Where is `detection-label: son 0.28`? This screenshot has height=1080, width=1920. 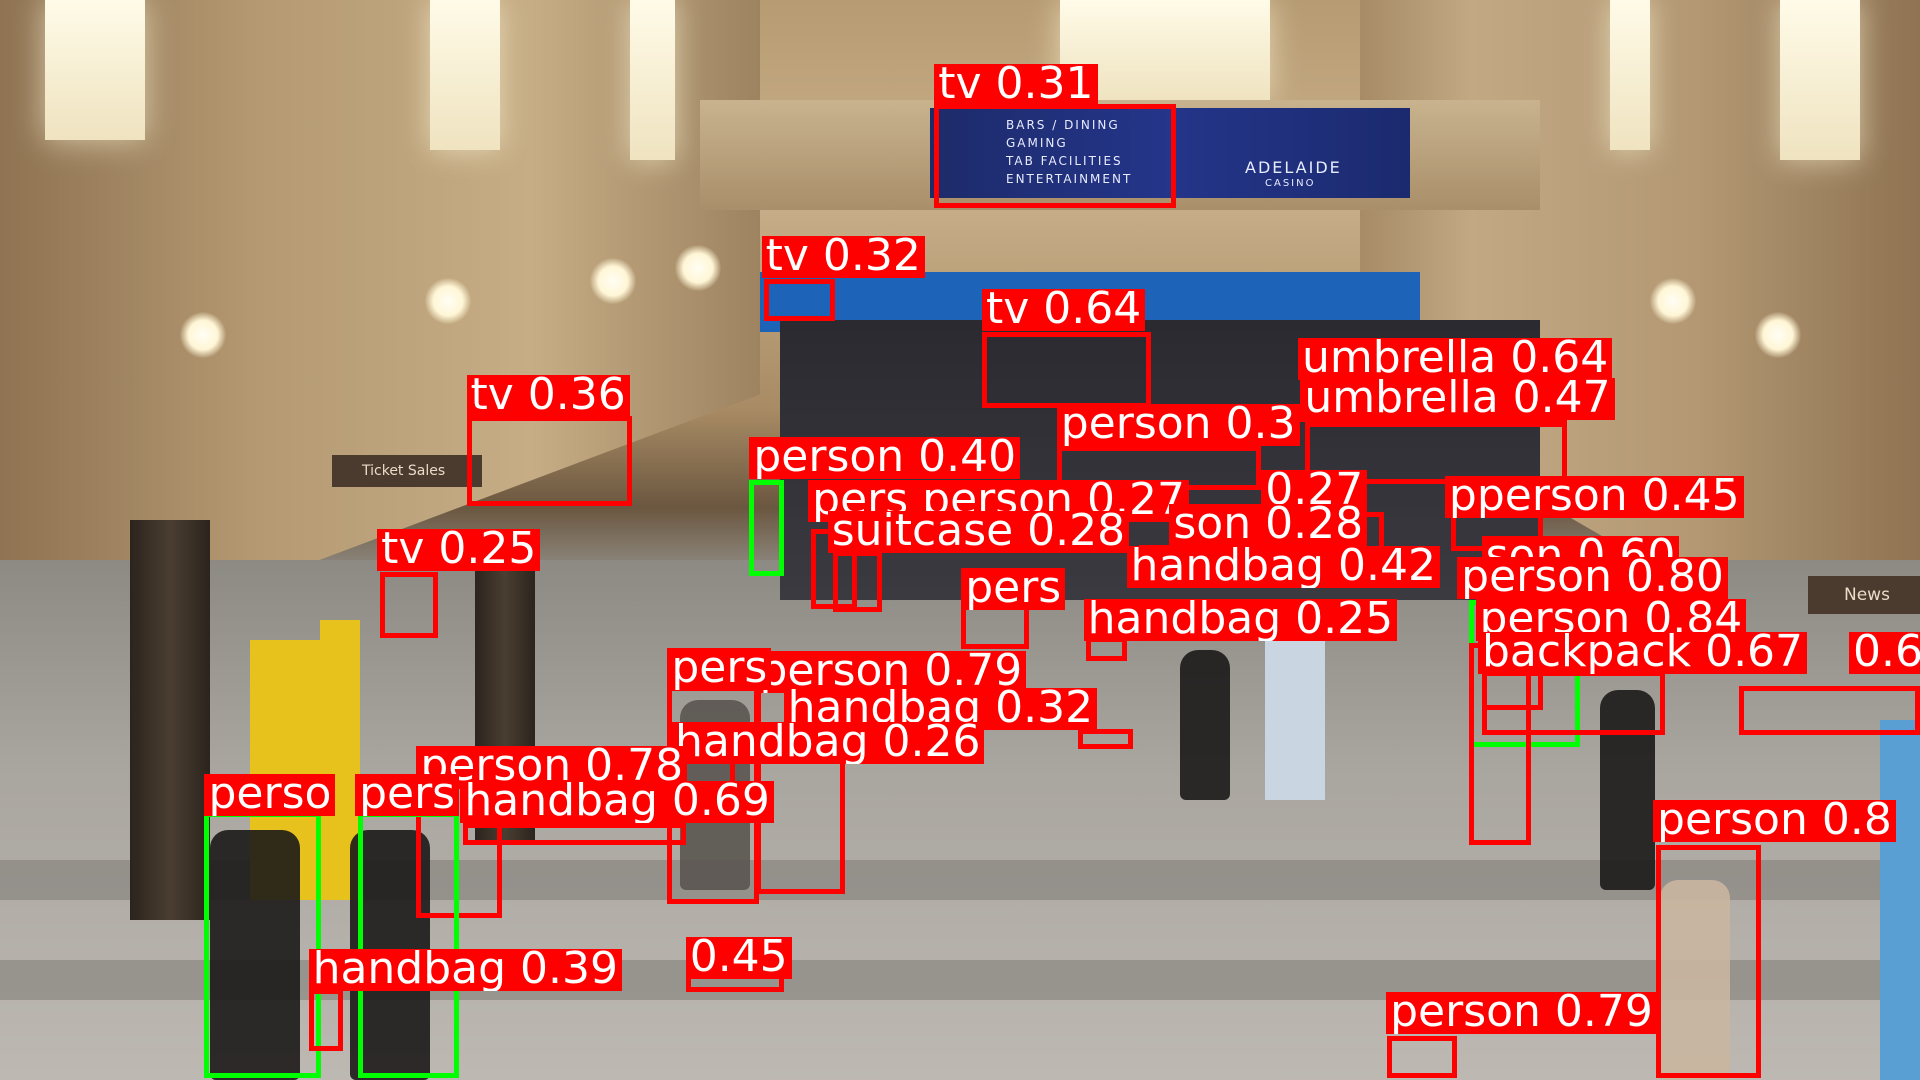
detection-label: son 0.28 is located at coordinates (1268, 525).